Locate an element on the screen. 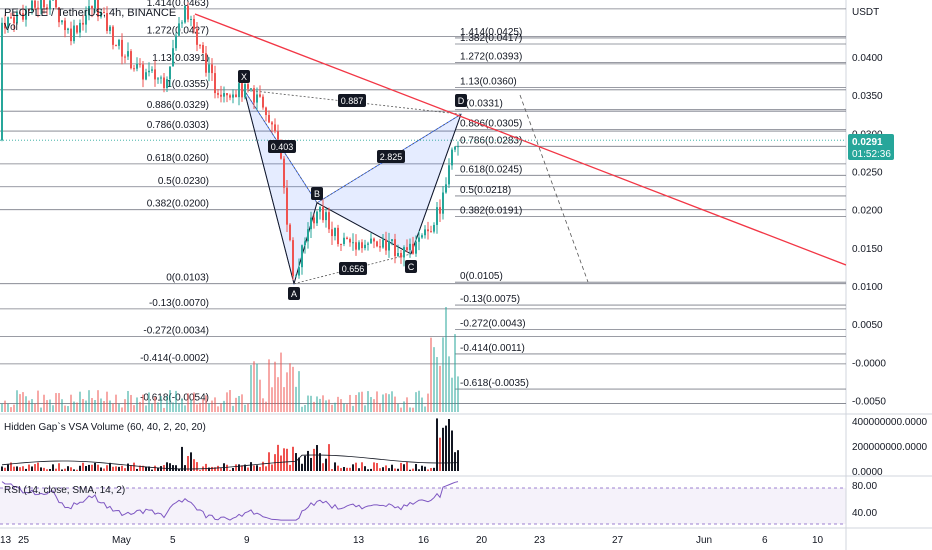 The width and height of the screenshot is (932, 550). symbol-title: PEOPLE / TetherUS, 4h, BINANCE is located at coordinates (90, 13).